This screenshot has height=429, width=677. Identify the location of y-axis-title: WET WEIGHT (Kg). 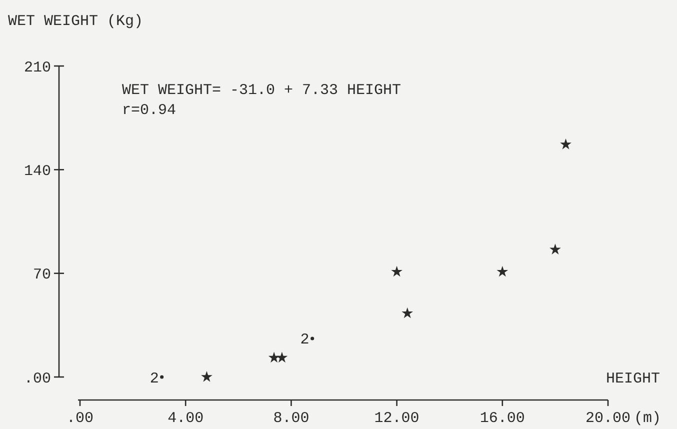
(76, 21).